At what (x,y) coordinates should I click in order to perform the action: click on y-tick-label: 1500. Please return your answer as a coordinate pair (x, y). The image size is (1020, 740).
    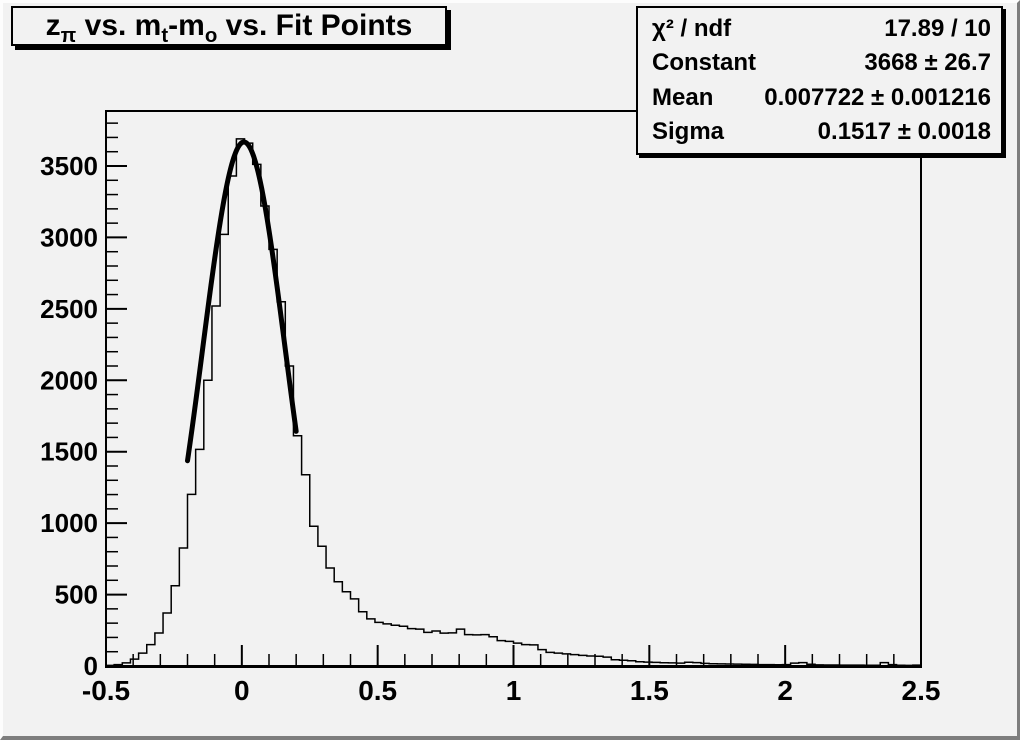
    Looking at the image, I should click on (69, 452).